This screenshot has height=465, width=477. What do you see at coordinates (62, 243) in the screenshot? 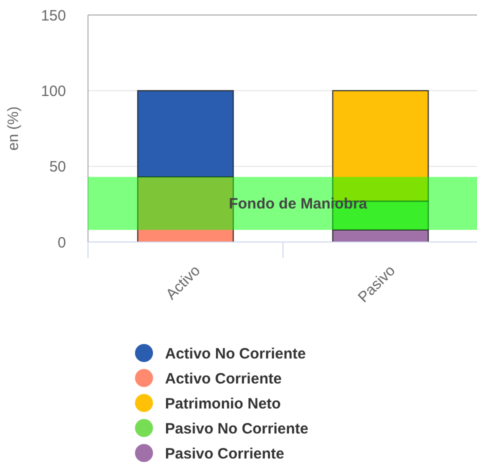
I see `y-tick-label: 0` at bounding box center [62, 243].